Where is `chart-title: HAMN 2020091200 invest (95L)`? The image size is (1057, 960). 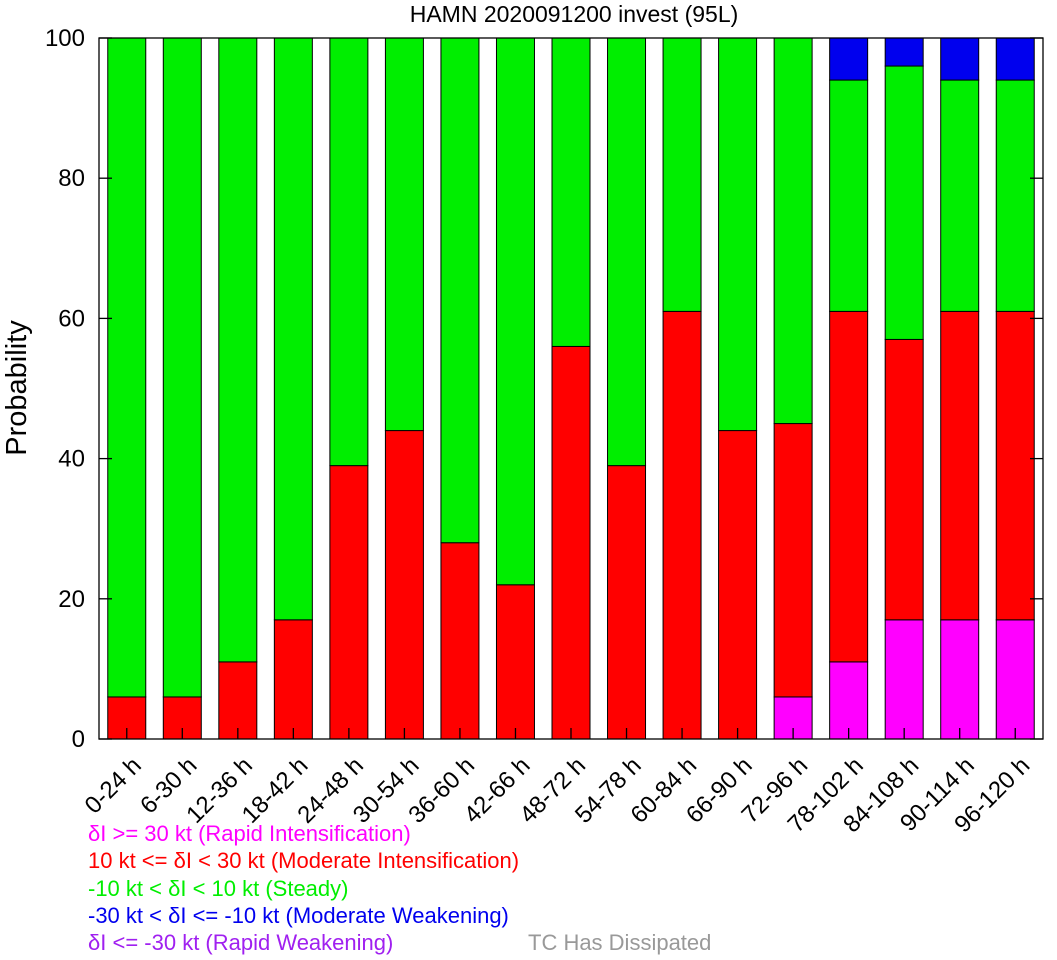
chart-title: HAMN 2020091200 invest (95L) is located at coordinates (574, 14).